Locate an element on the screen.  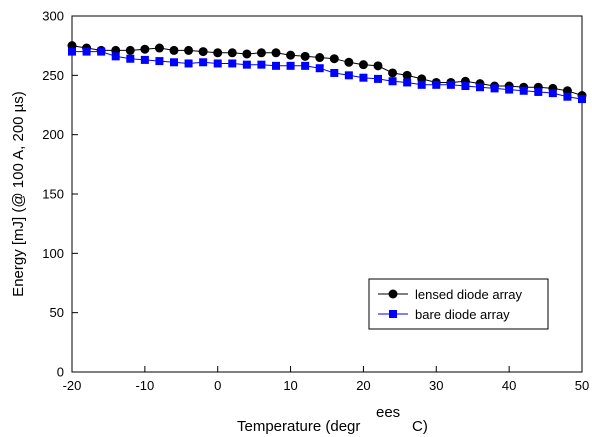
y-tick-label: 300 is located at coordinates (53, 16).